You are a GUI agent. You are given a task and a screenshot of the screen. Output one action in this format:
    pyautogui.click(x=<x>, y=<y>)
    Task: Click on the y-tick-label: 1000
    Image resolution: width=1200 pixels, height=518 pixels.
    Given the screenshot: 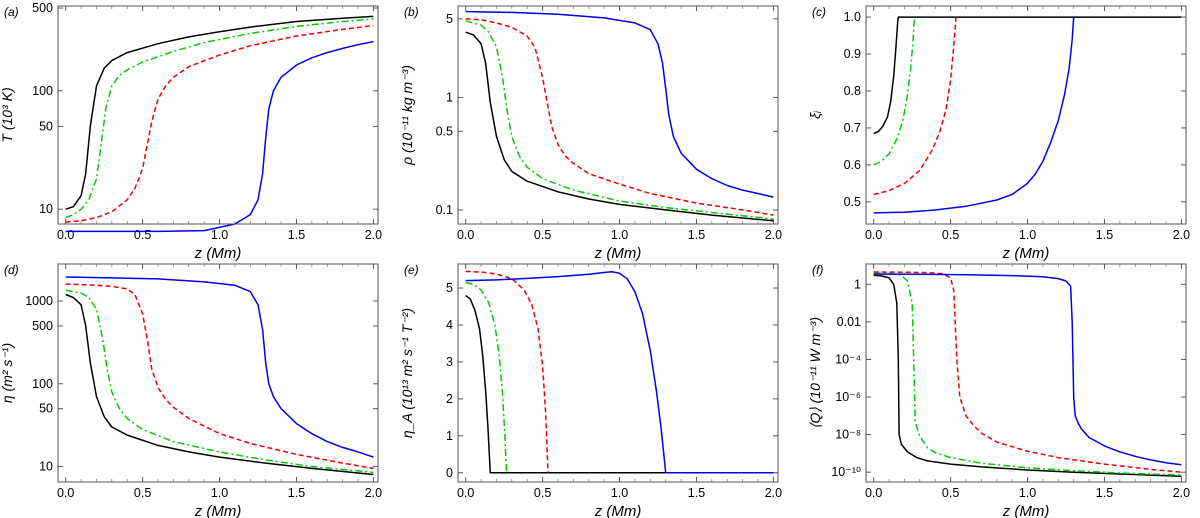 What is the action you would take?
    pyautogui.click(x=39, y=301)
    